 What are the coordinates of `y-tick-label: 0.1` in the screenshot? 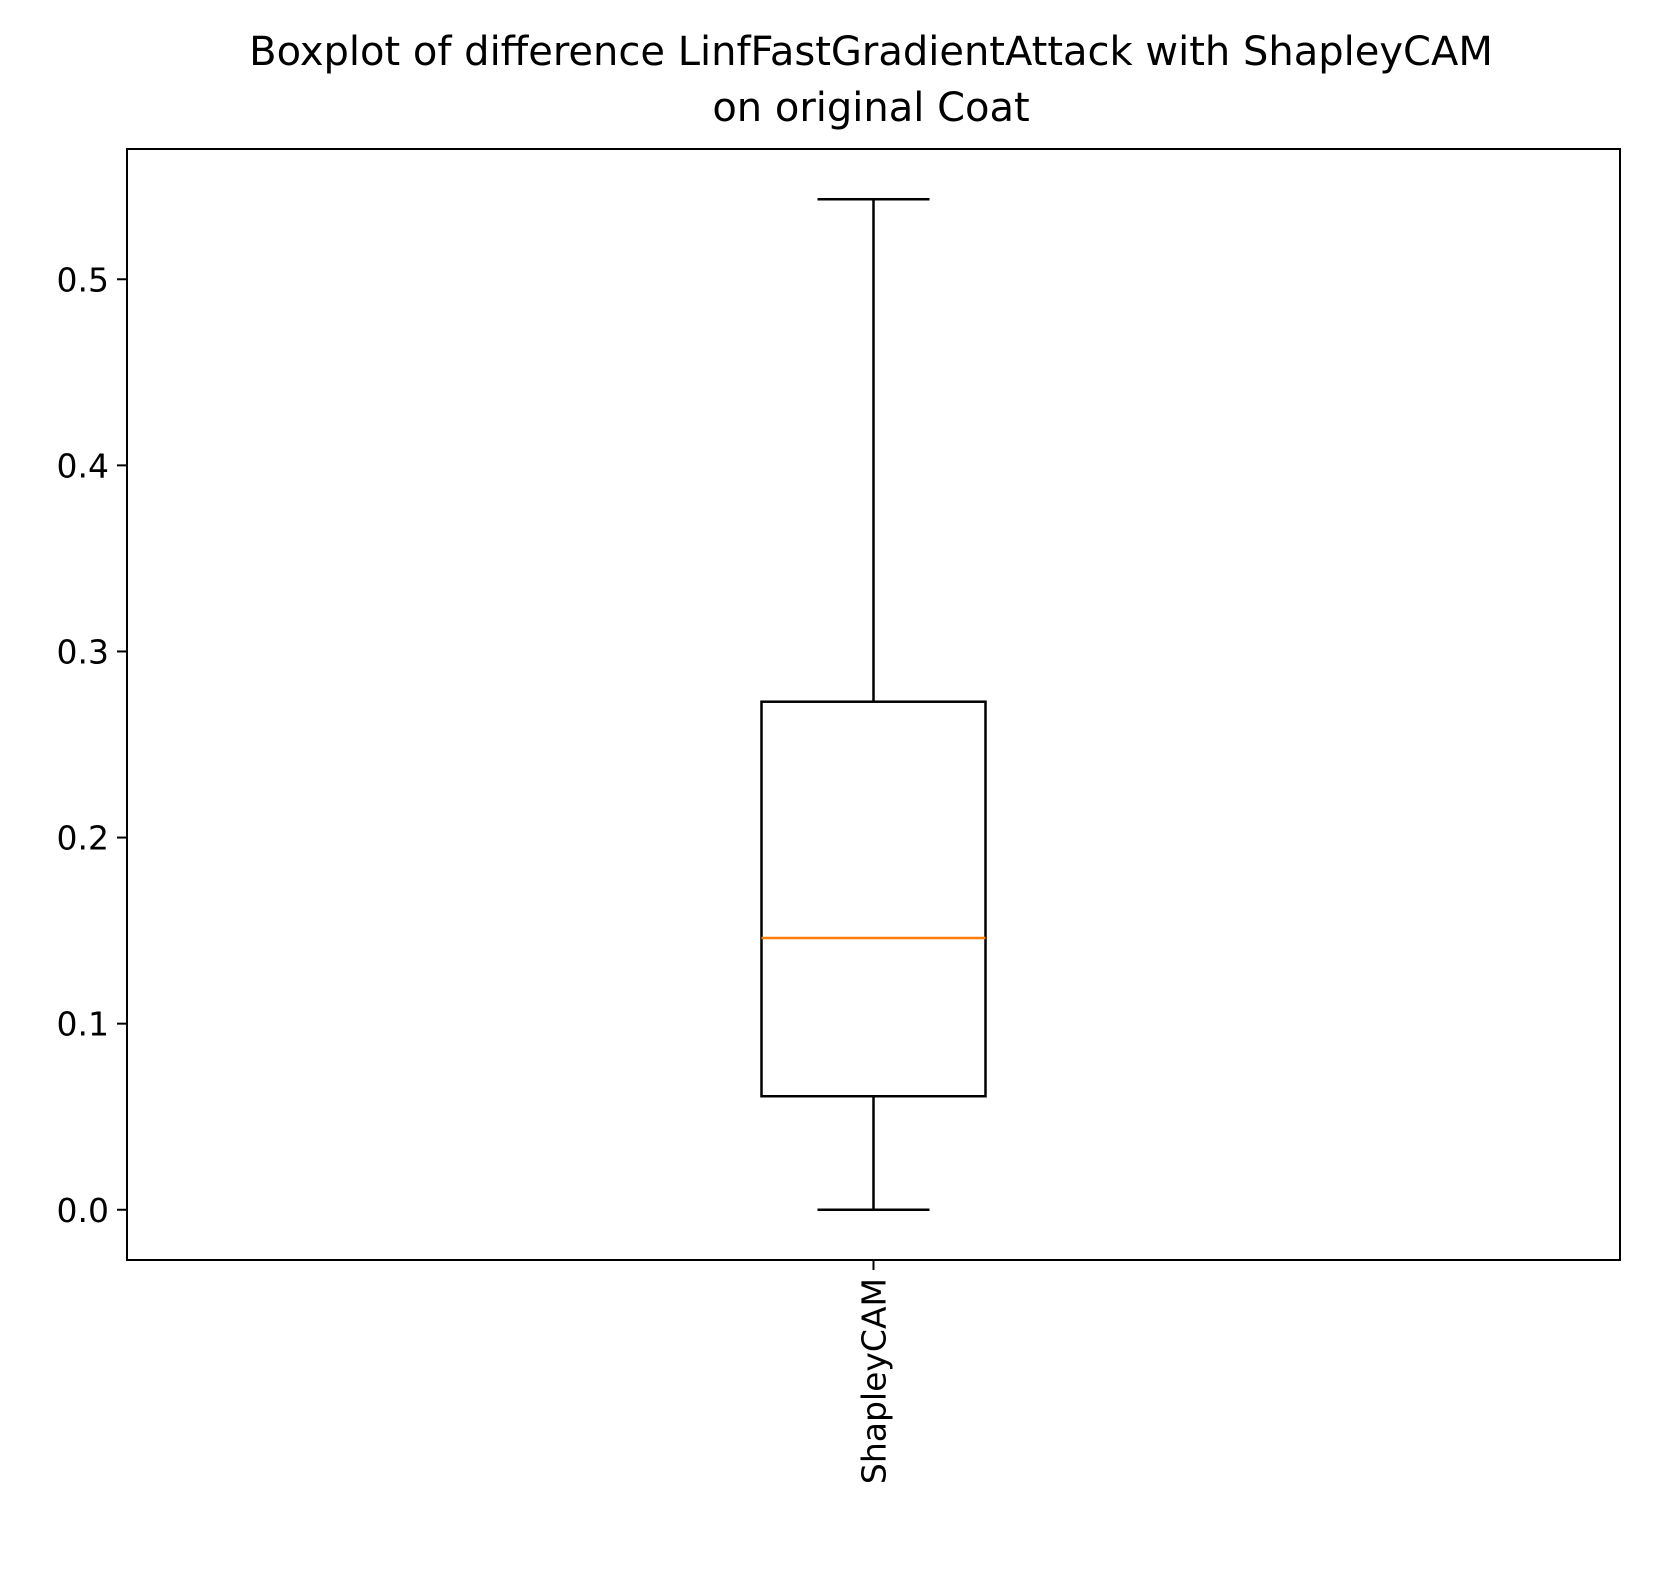 It's located at (83, 1024).